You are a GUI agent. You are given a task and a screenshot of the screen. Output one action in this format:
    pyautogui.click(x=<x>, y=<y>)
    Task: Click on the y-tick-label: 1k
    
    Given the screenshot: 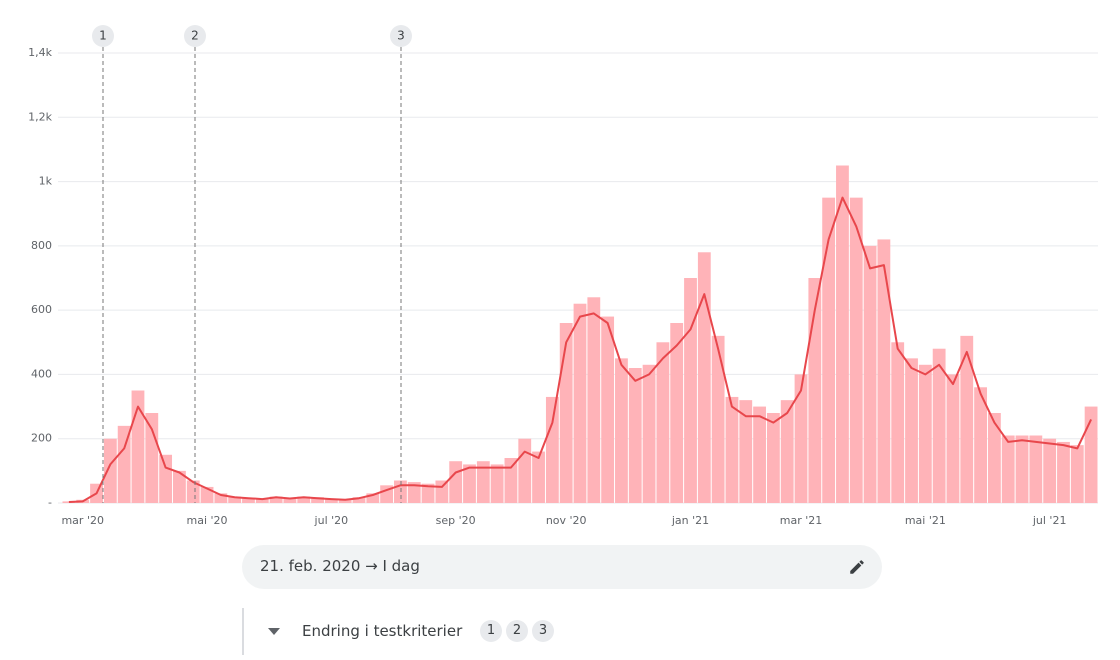 What is the action you would take?
    pyautogui.click(x=46, y=181)
    